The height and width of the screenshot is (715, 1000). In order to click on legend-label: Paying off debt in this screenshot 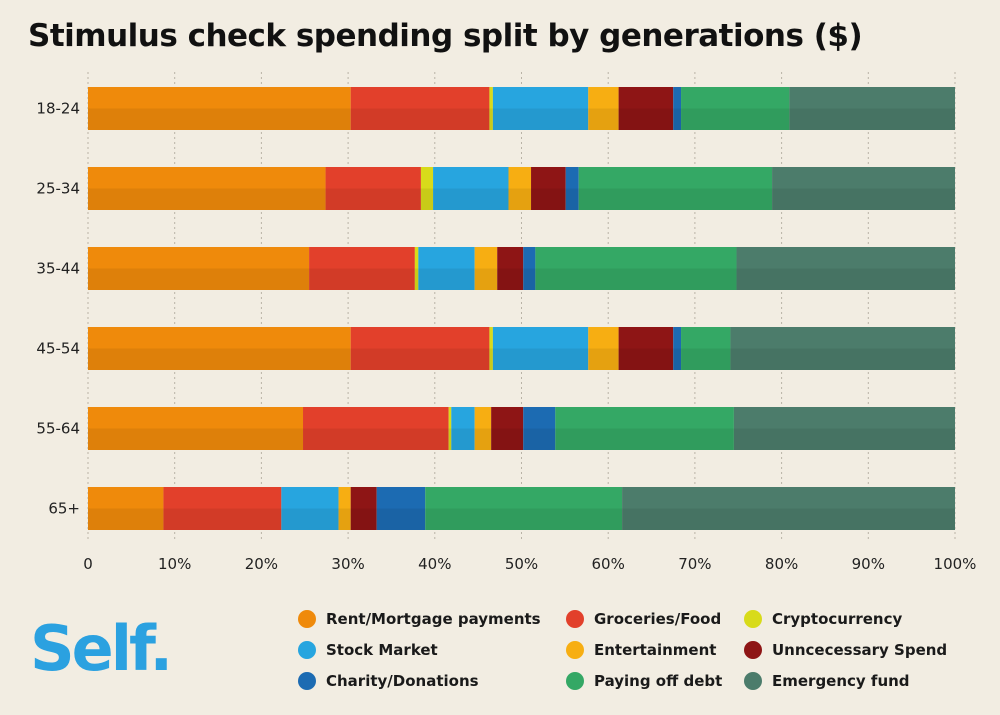, I will do `click(658, 680)`.